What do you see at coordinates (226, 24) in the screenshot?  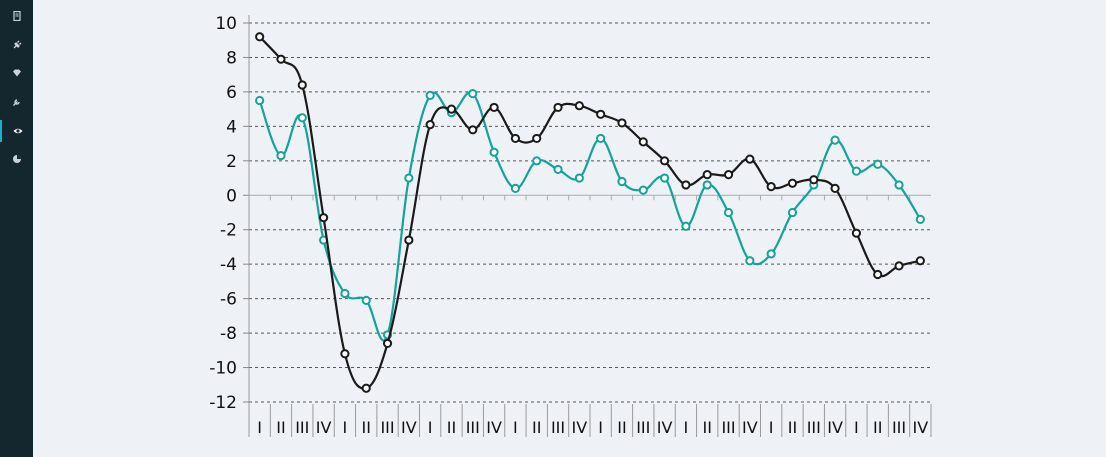 I see `y-tick-label: 10` at bounding box center [226, 24].